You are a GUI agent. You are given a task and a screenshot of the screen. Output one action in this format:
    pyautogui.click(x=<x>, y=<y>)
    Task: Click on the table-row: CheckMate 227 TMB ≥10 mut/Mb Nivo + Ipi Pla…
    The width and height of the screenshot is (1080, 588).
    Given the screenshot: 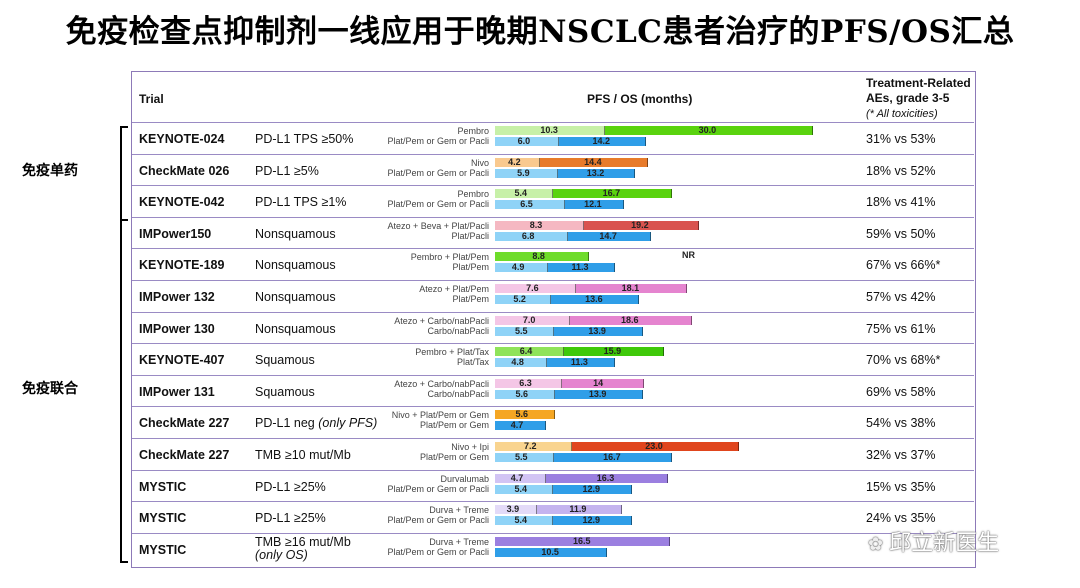 What is the action you would take?
    pyautogui.click(x=553, y=454)
    